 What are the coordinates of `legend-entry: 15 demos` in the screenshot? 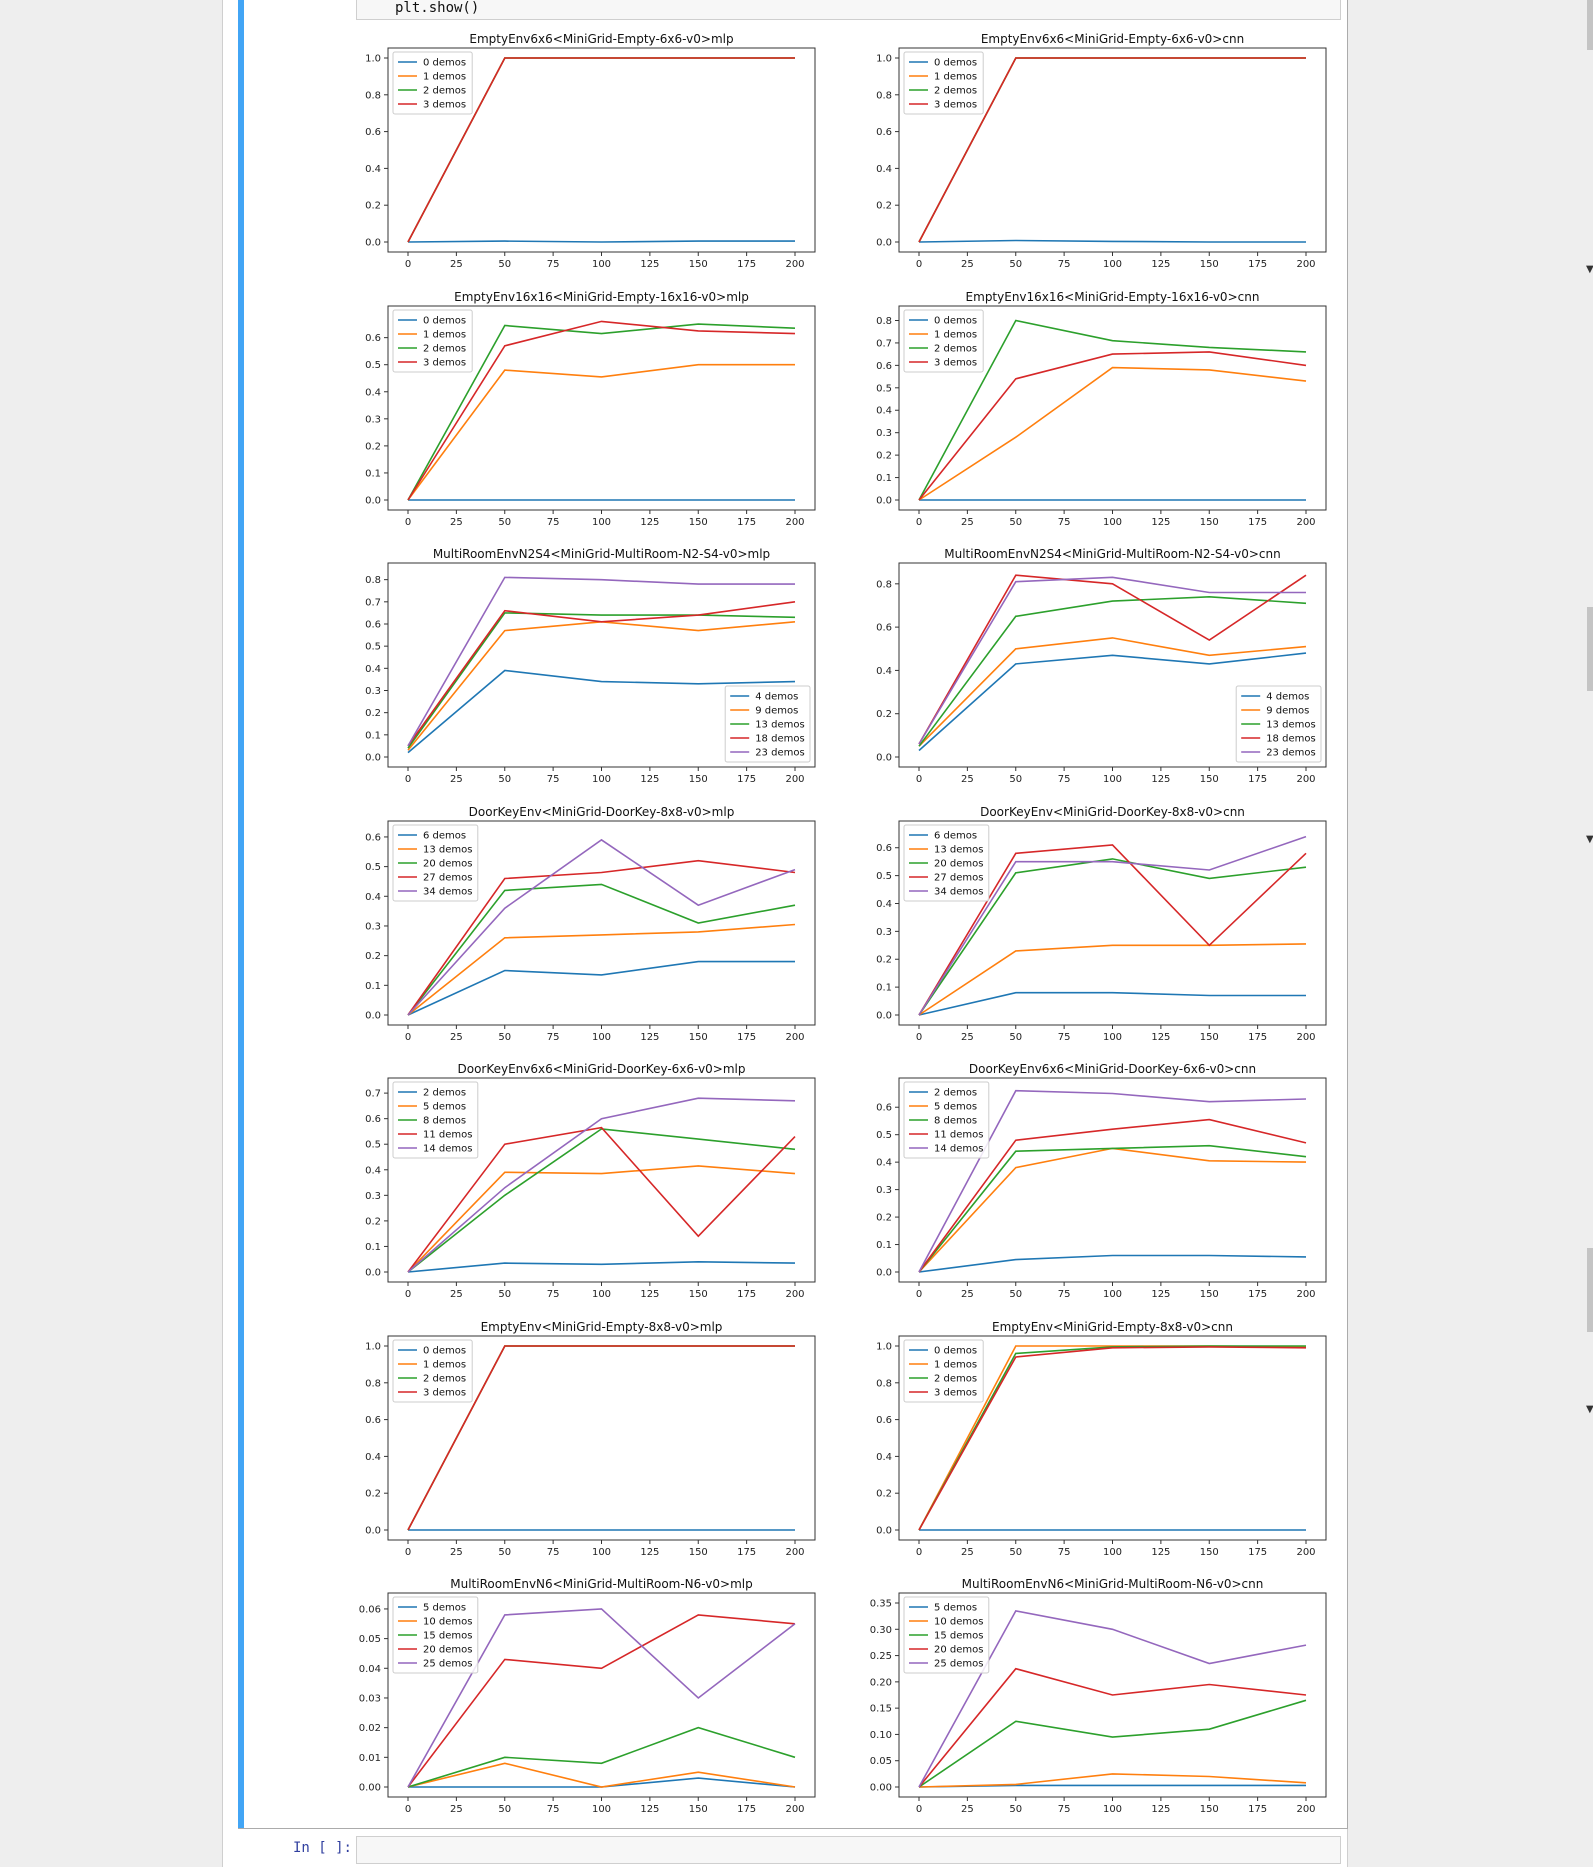 It's located at (447, 1636).